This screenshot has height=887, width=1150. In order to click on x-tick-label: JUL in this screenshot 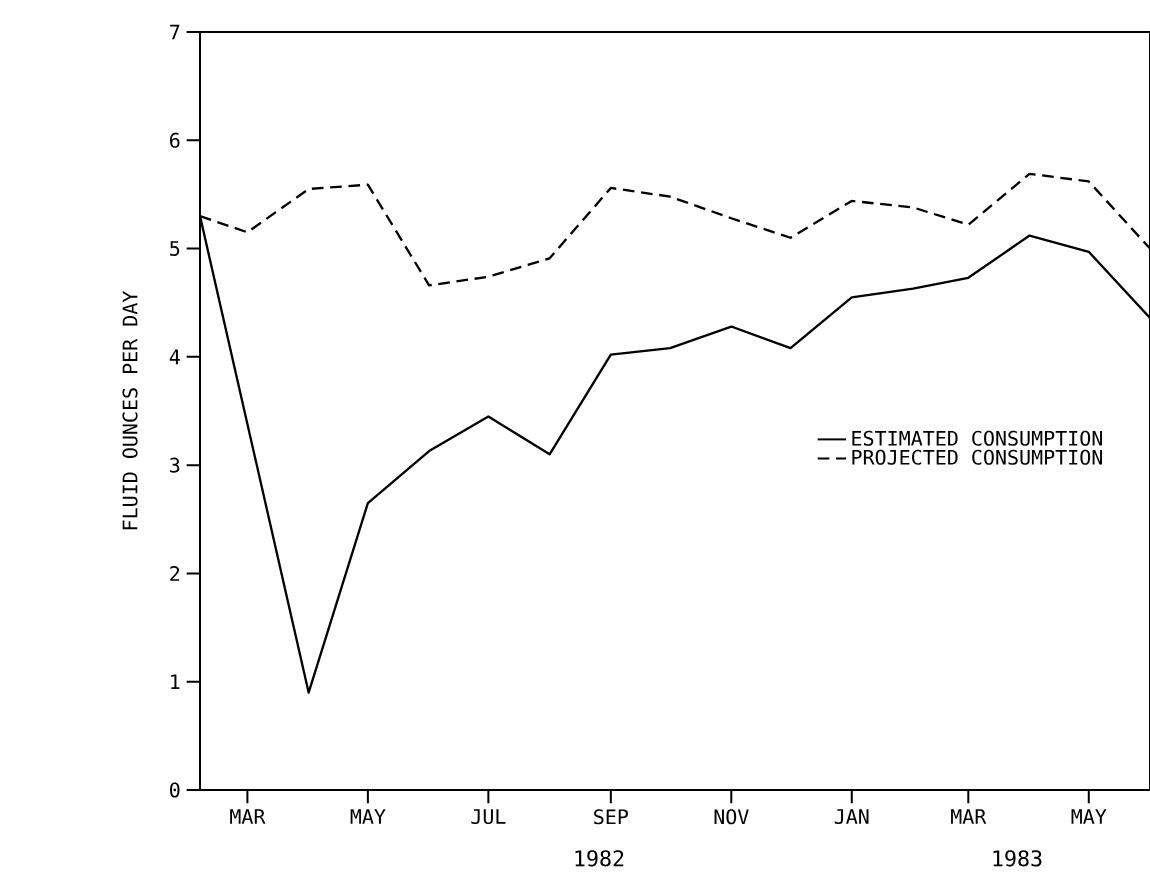, I will do `click(488, 817)`.